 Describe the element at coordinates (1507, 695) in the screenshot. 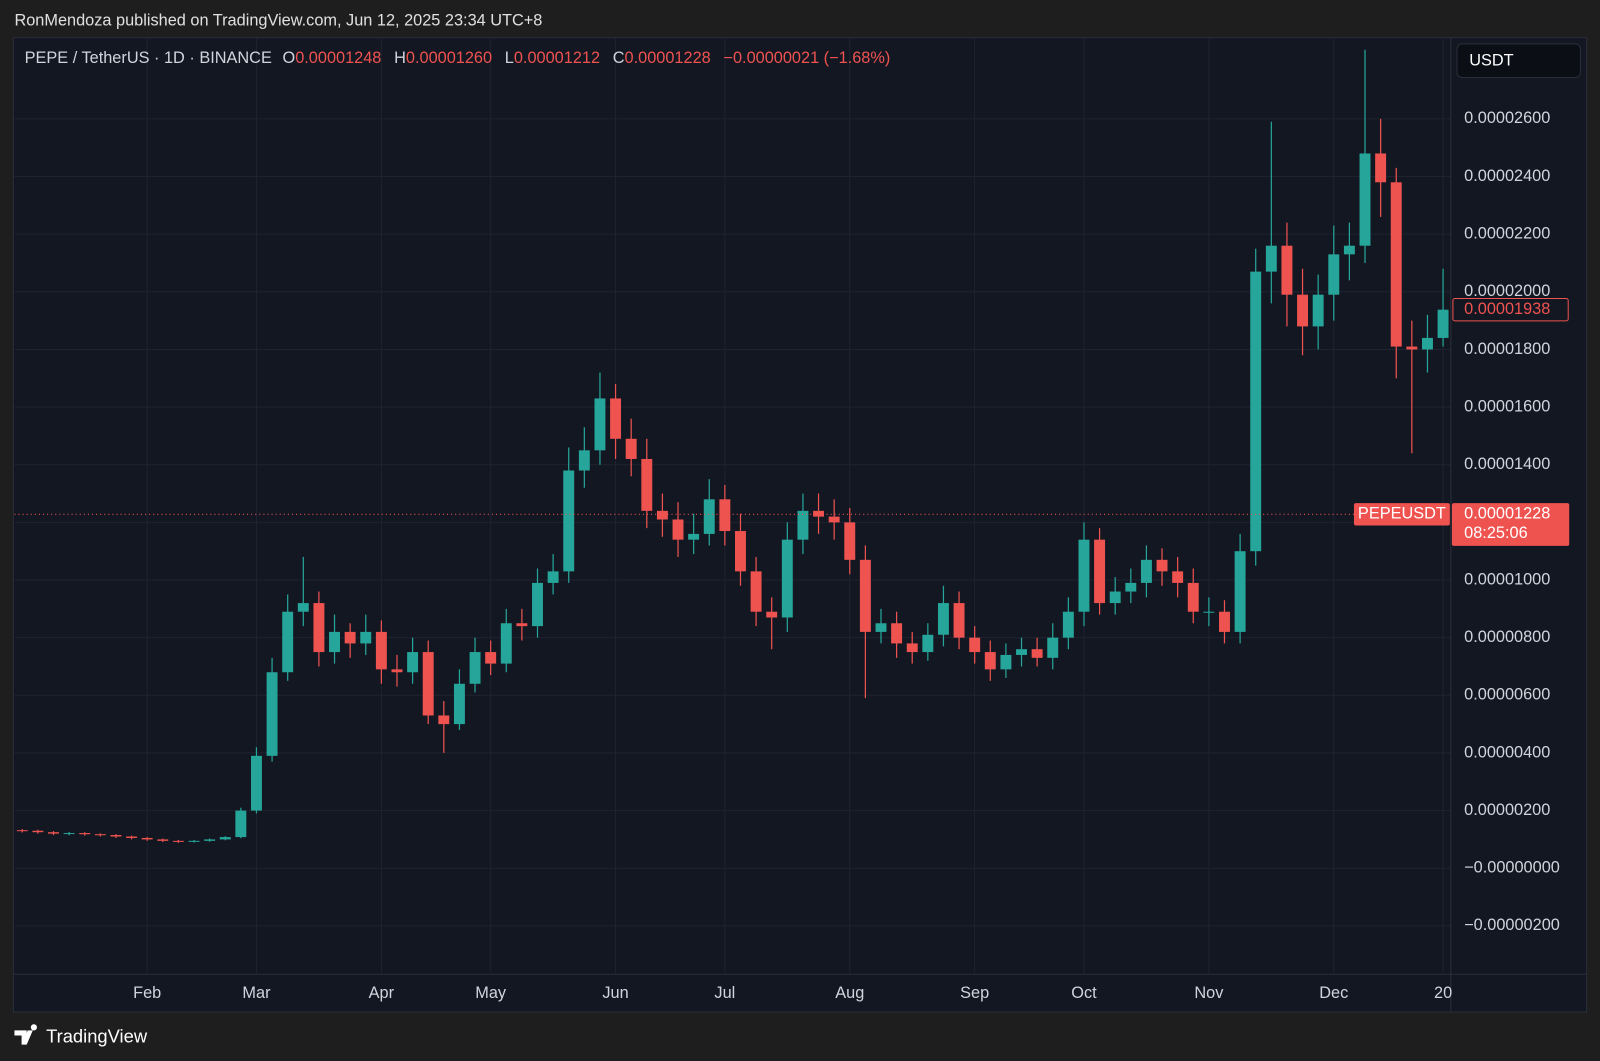

I see `y-tick-label: 0.00000600` at that location.